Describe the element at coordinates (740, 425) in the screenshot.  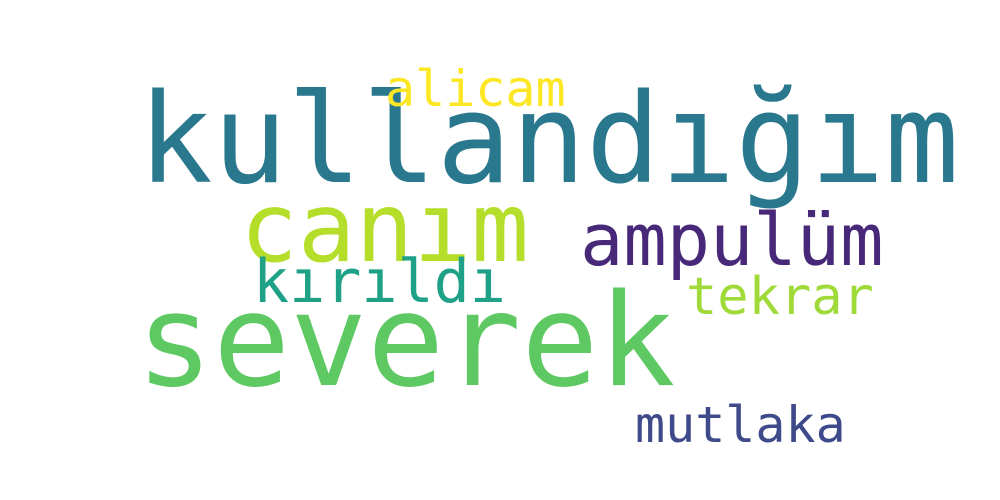
I see `word-mutlaka: mutlaka` at that location.